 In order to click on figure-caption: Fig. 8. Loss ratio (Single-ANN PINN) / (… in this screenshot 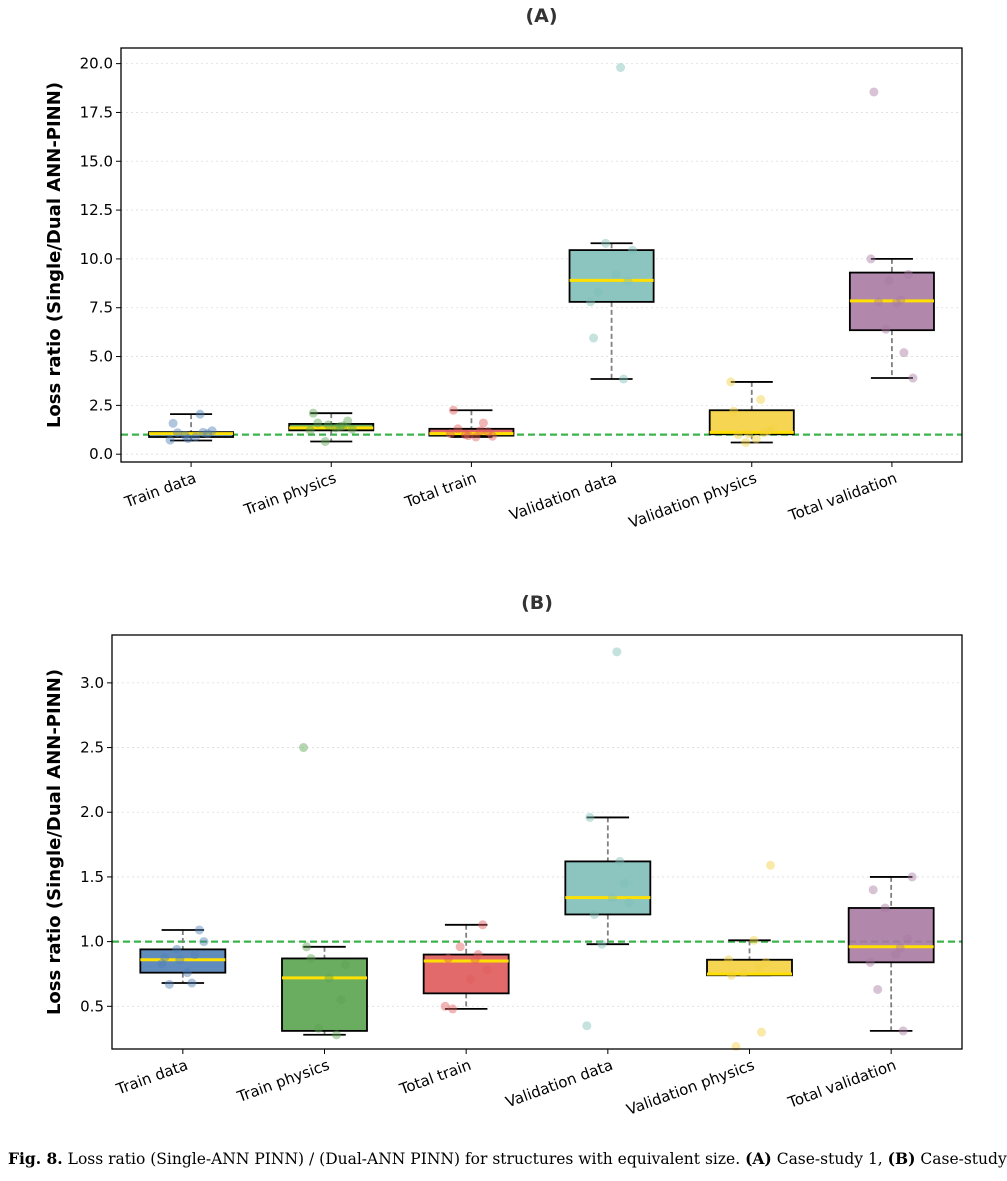, I will do `click(507, 1158)`.